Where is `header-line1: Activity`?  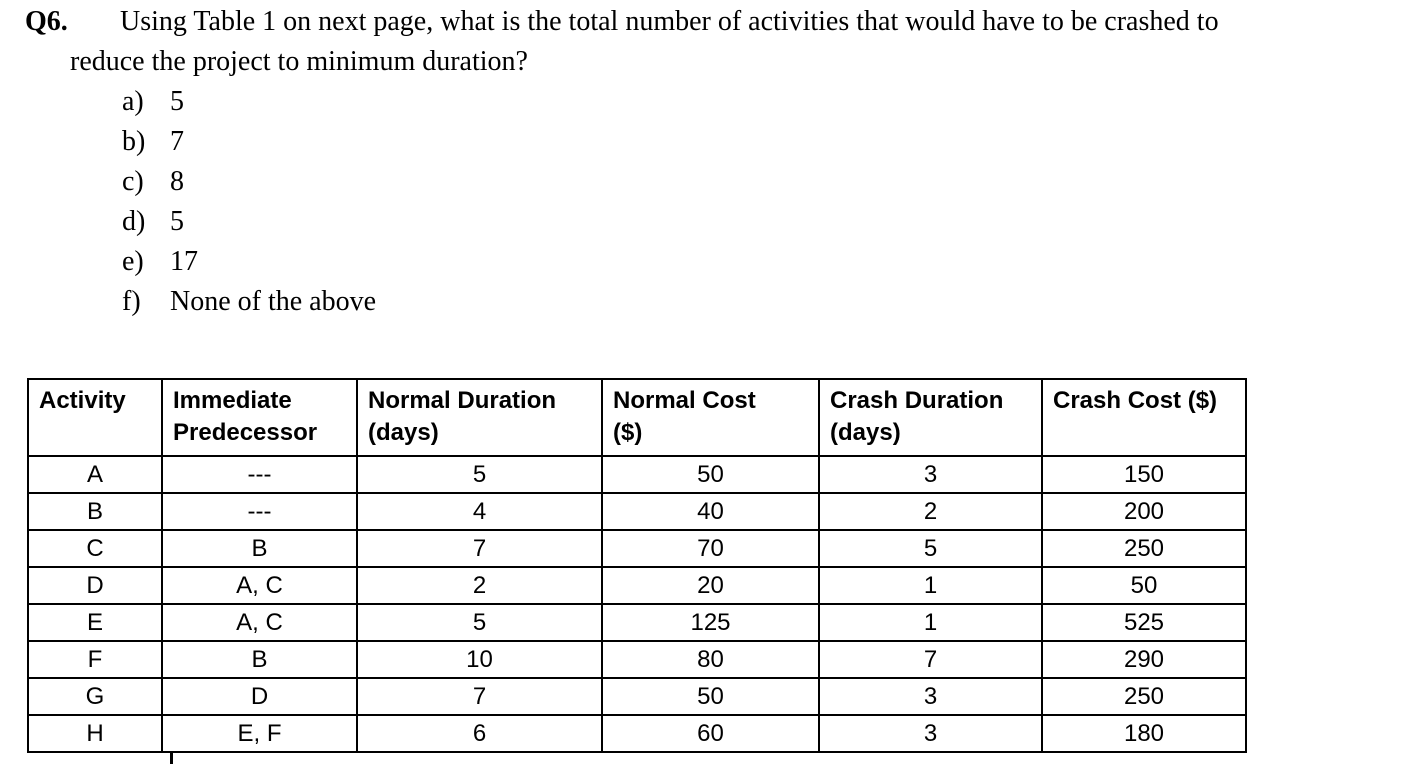 header-line1: Activity is located at coordinates (82, 400).